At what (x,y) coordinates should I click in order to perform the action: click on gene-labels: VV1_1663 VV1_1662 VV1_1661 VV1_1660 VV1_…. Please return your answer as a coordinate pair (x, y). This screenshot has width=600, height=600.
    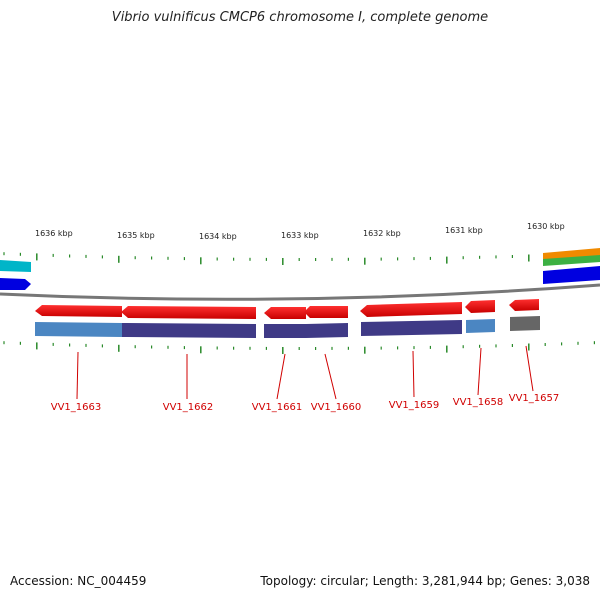
    Looking at the image, I should click on (305, 403).